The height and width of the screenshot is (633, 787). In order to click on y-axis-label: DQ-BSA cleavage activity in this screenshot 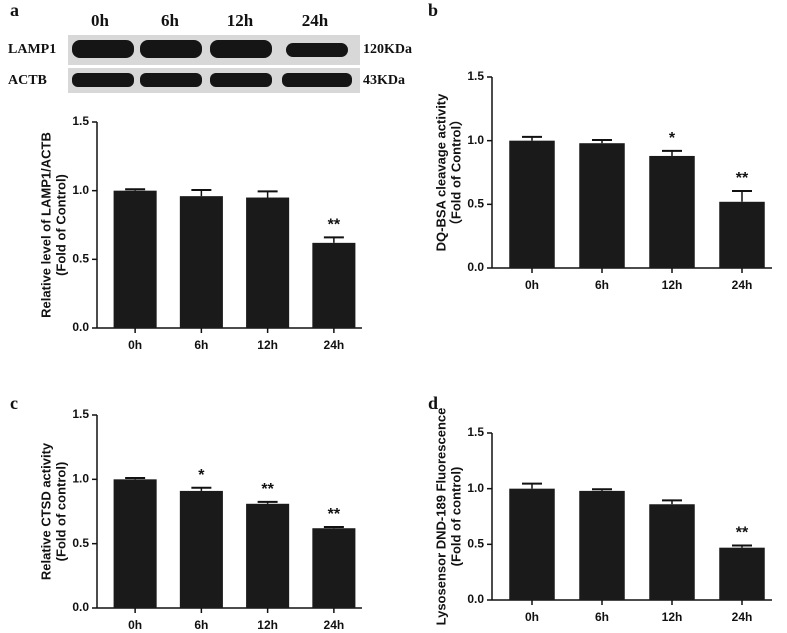, I will do `click(440, 172)`.